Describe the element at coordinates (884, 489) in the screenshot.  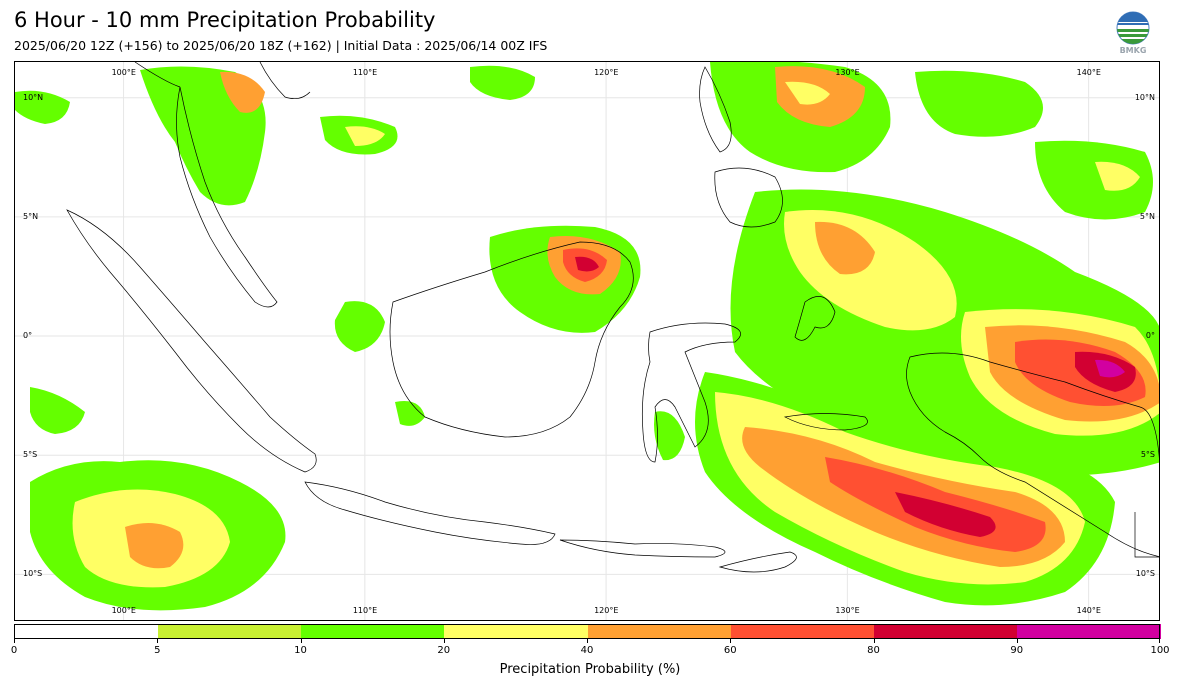
I see `precip-cluster-banda-sea` at that location.